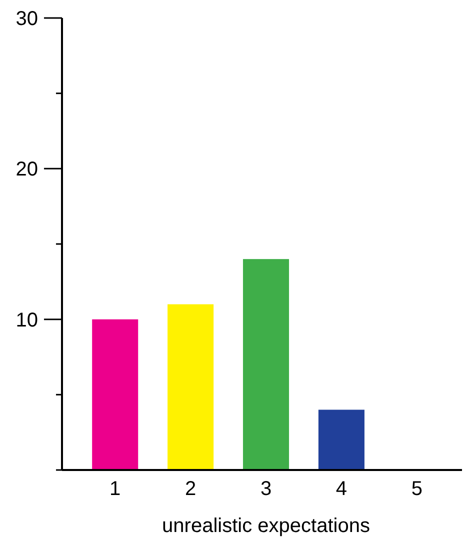  I want to click on x-tick-label: 1, so click(115, 489).